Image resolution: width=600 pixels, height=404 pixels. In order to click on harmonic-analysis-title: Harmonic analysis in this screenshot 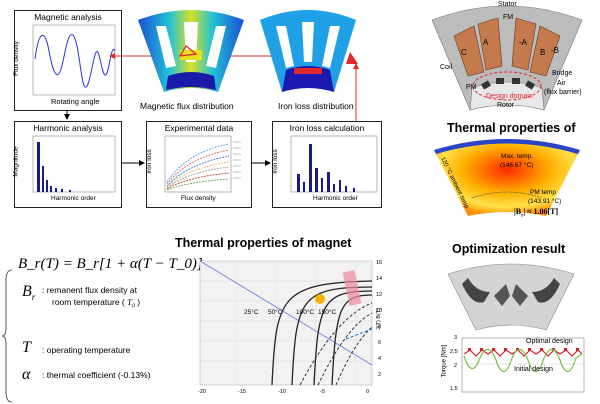, I will do `click(68, 128)`.